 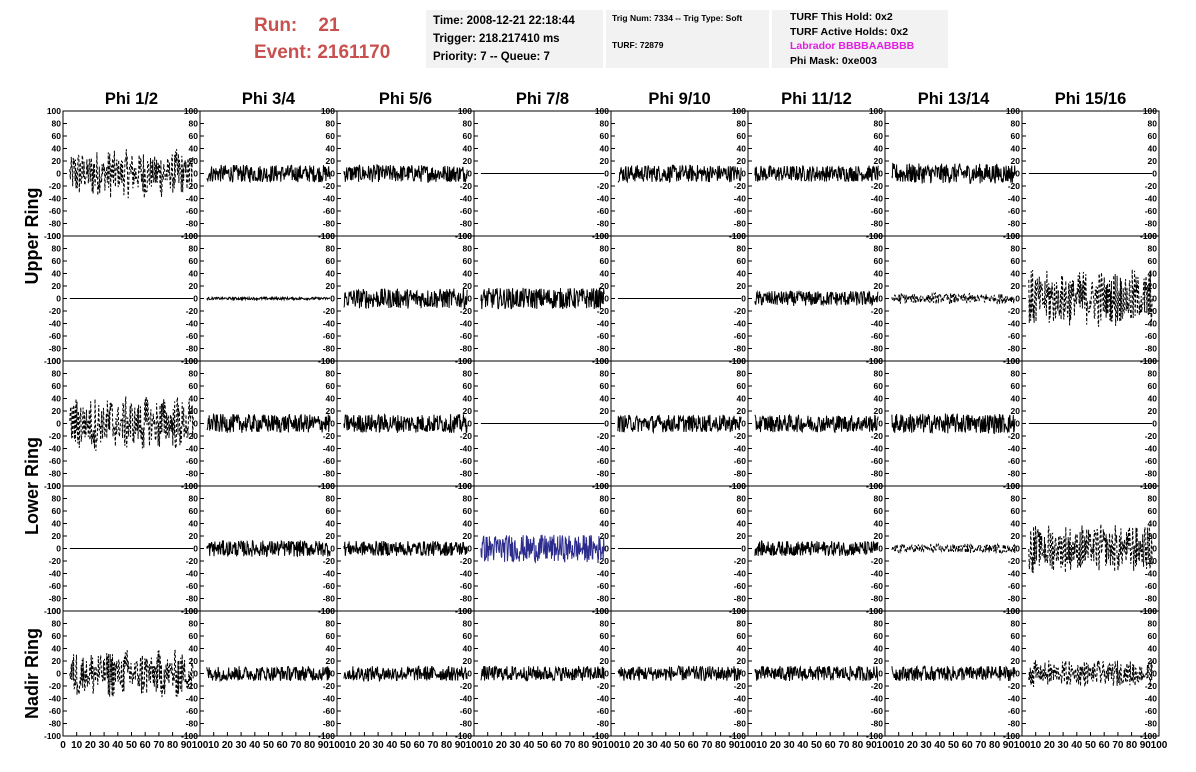 I want to click on x-tick-label: 30, so click(x=242, y=745).